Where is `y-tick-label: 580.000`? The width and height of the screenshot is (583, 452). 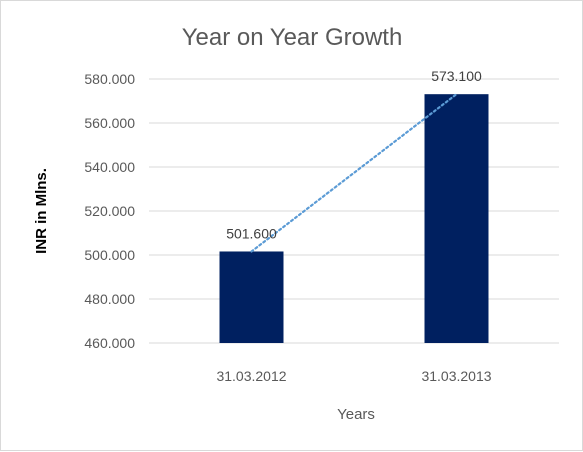
y-tick-label: 580.000 is located at coordinates (109, 79).